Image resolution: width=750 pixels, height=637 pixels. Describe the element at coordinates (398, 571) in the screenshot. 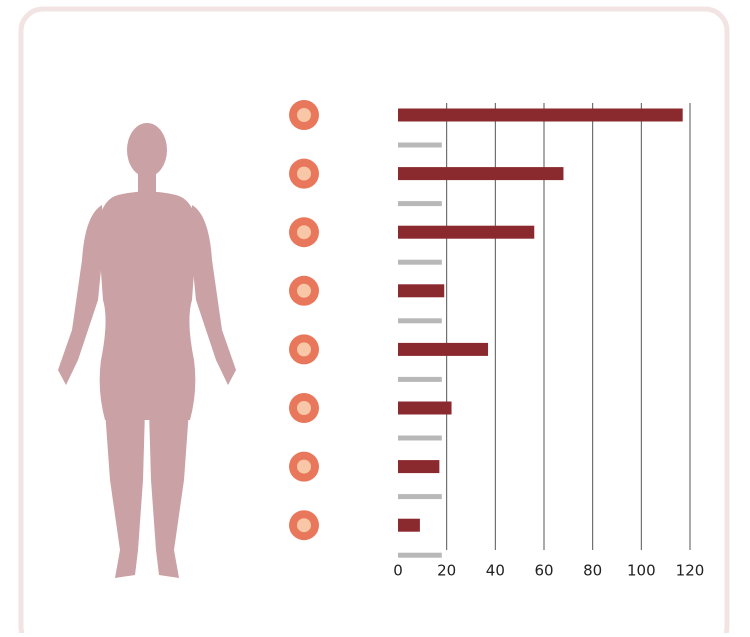

I see `x-tick-label: 0` at that location.